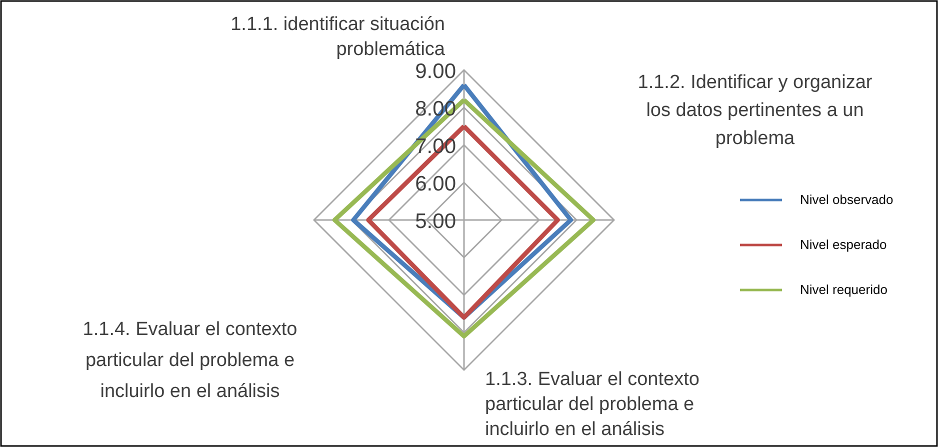 Image resolution: width=938 pixels, height=447 pixels. Describe the element at coordinates (847, 199) in the screenshot. I see `legend-label: Nivel observado` at that location.